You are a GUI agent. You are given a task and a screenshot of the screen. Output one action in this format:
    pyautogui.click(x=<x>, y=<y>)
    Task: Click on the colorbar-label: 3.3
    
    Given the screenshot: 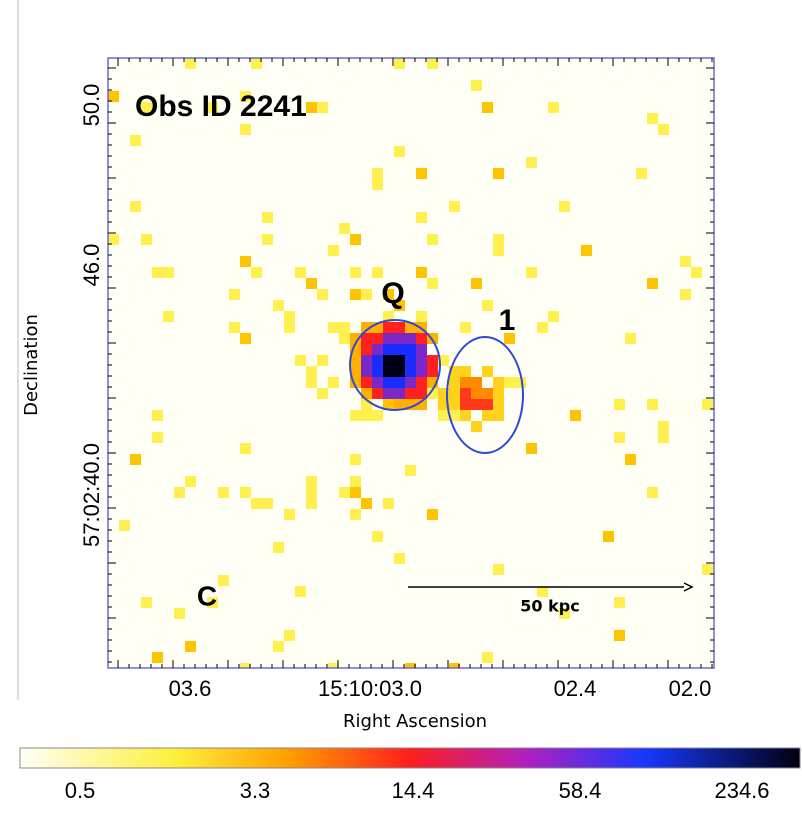 What is the action you would take?
    pyautogui.click(x=255, y=790)
    